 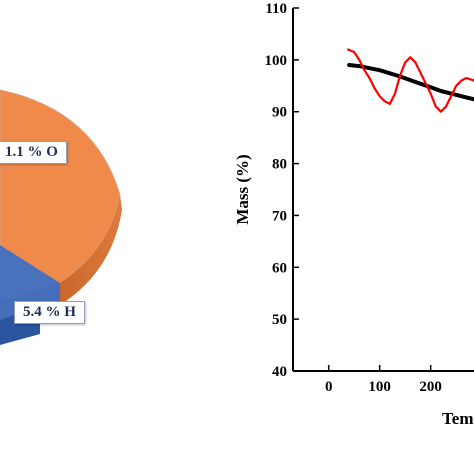 I want to click on pie-slice-o-edge, so click(x=91, y=250).